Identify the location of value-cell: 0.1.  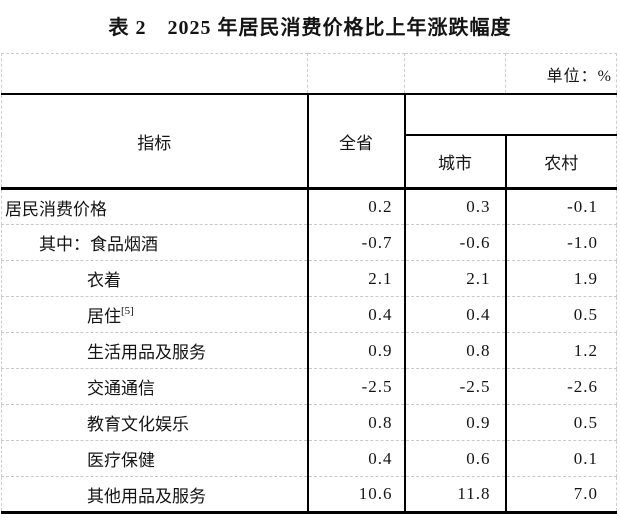
(561, 458).